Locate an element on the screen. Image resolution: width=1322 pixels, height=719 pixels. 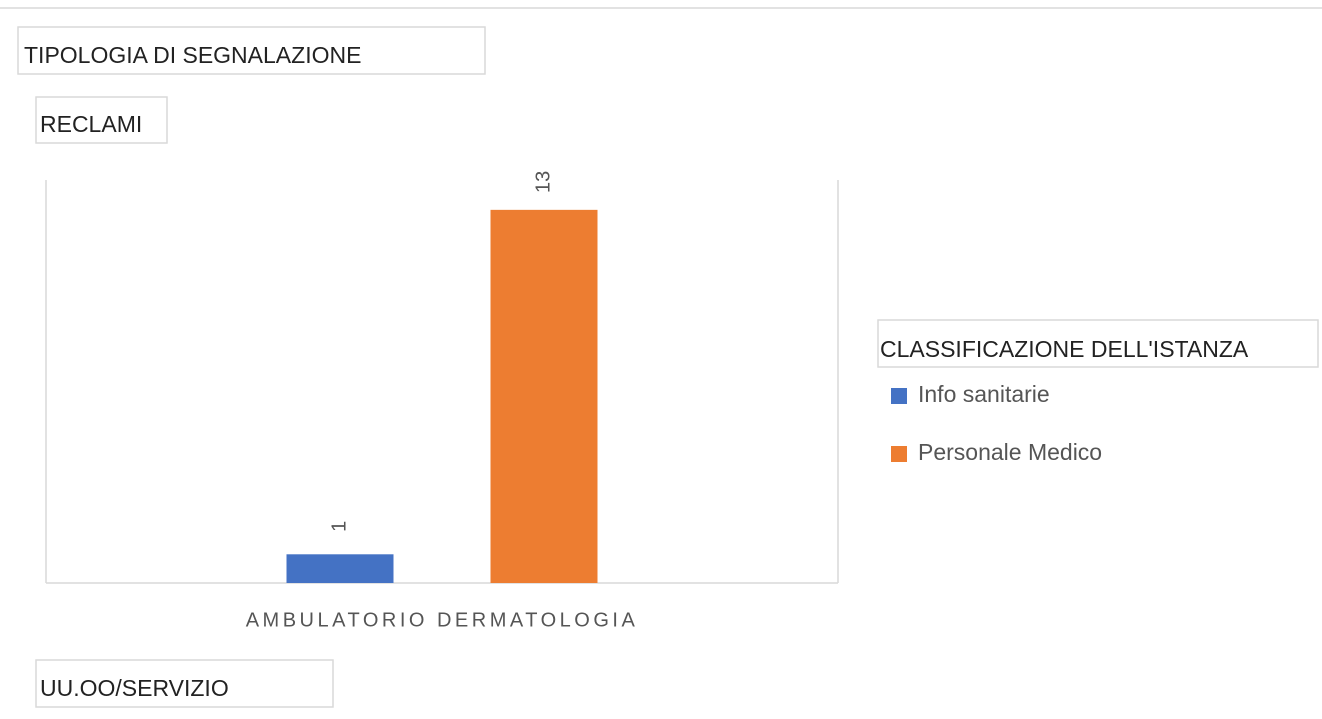
legend-title-box is located at coordinates (1098, 343).